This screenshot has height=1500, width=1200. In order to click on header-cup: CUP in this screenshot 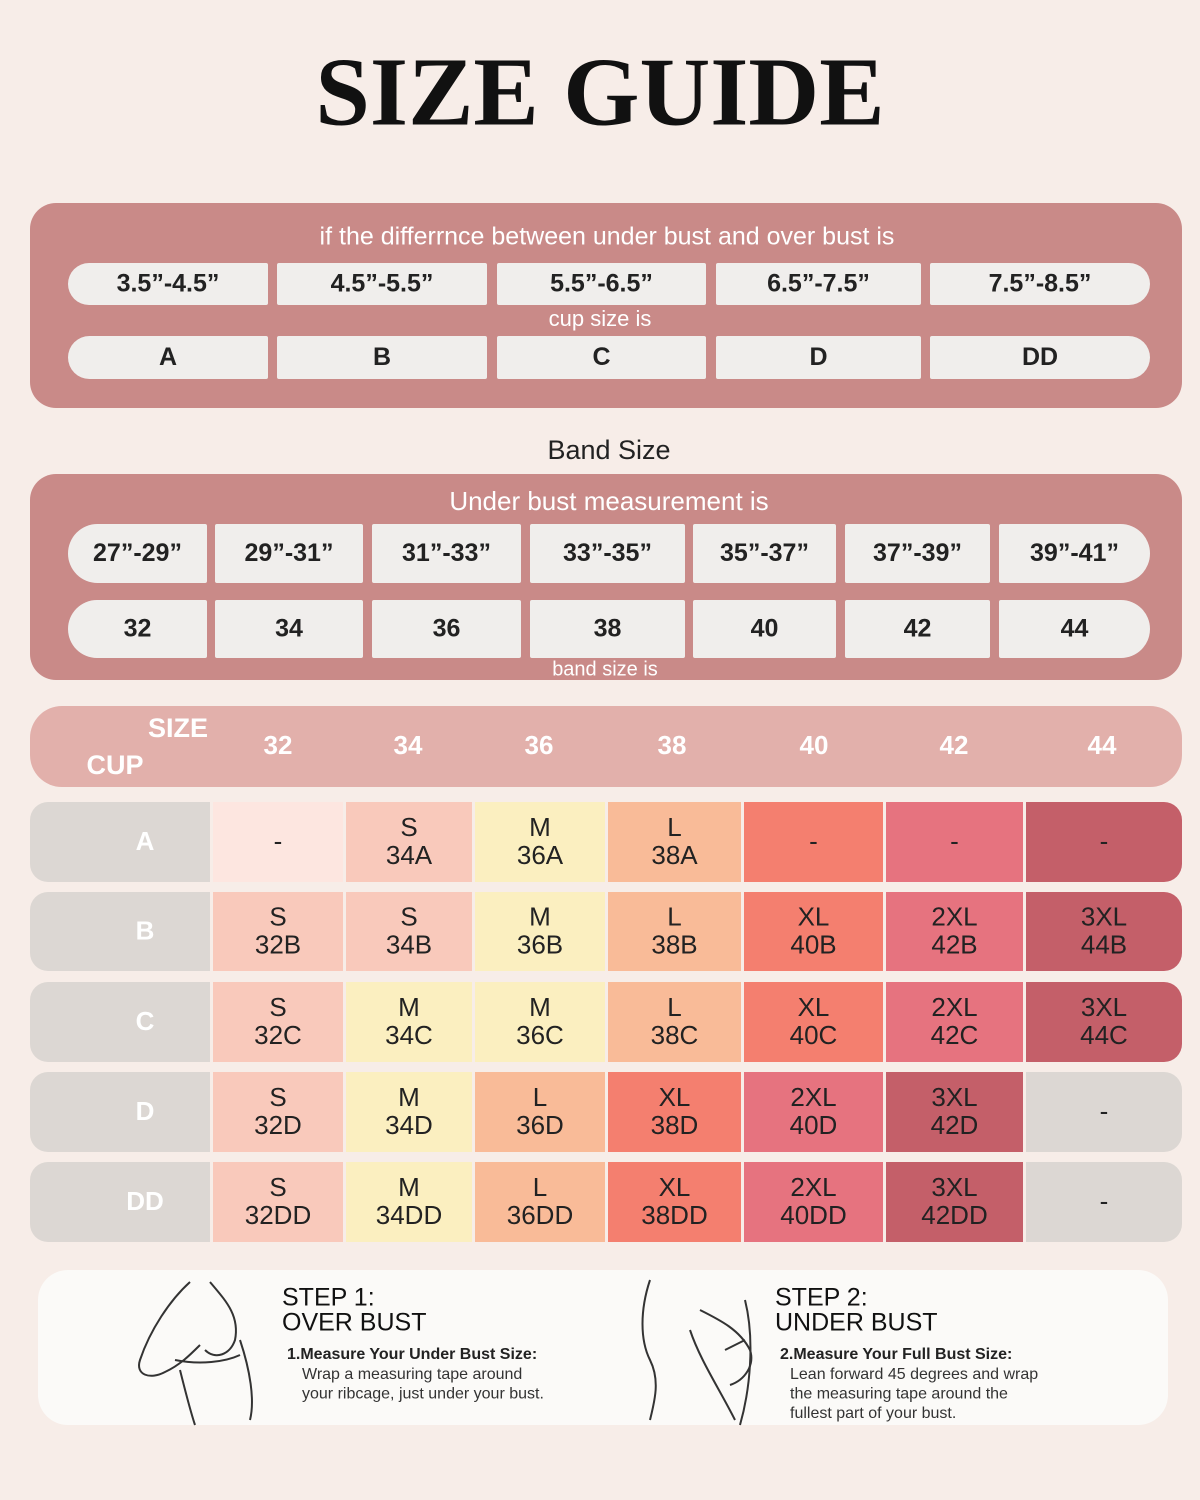, I will do `click(114, 765)`.